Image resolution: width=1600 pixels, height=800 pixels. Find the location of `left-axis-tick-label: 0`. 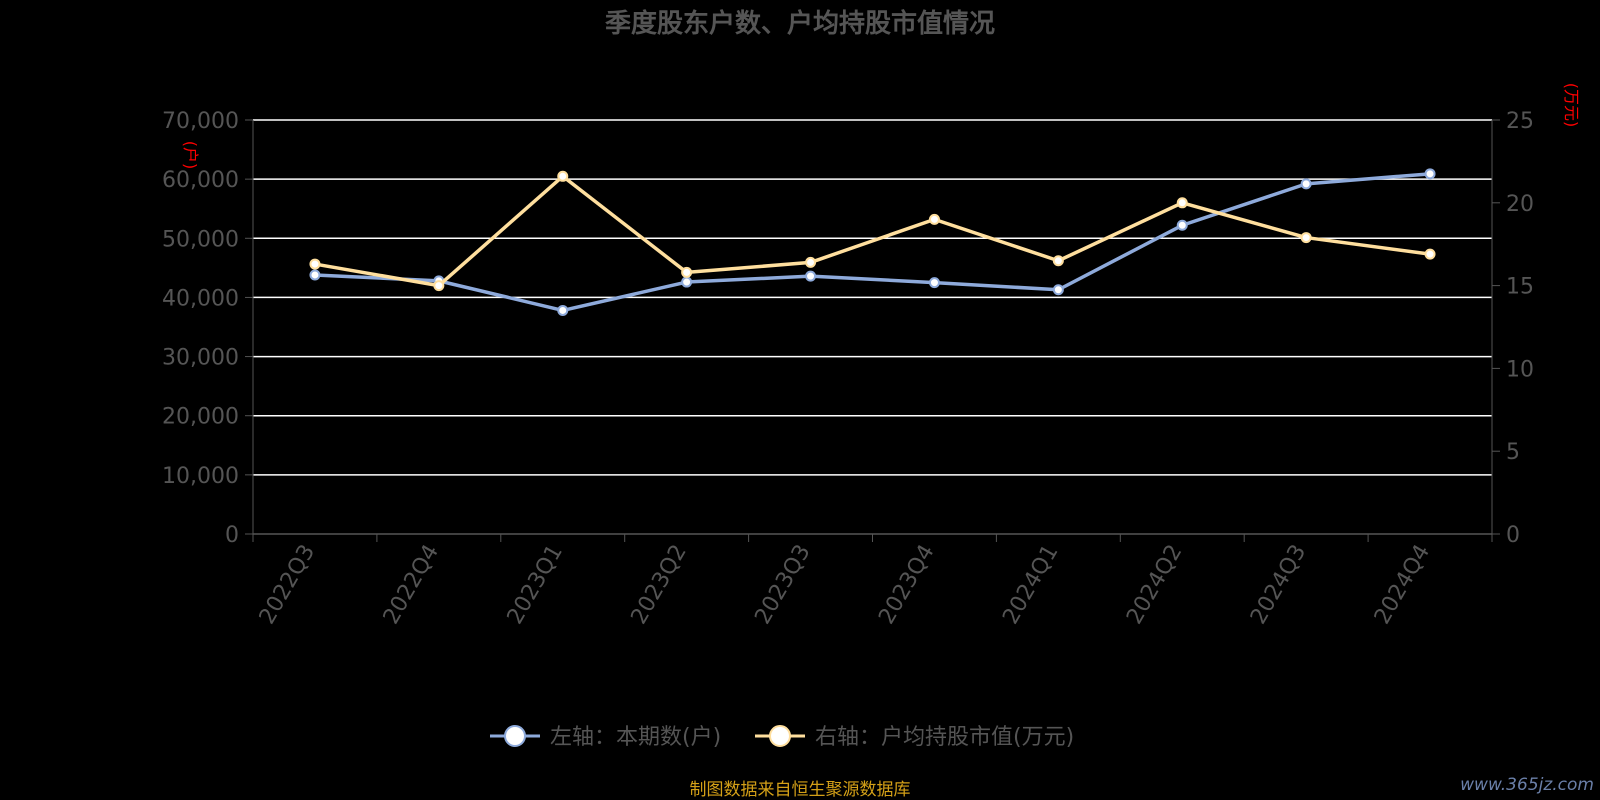

left-axis-tick-label: 0 is located at coordinates (232, 535).